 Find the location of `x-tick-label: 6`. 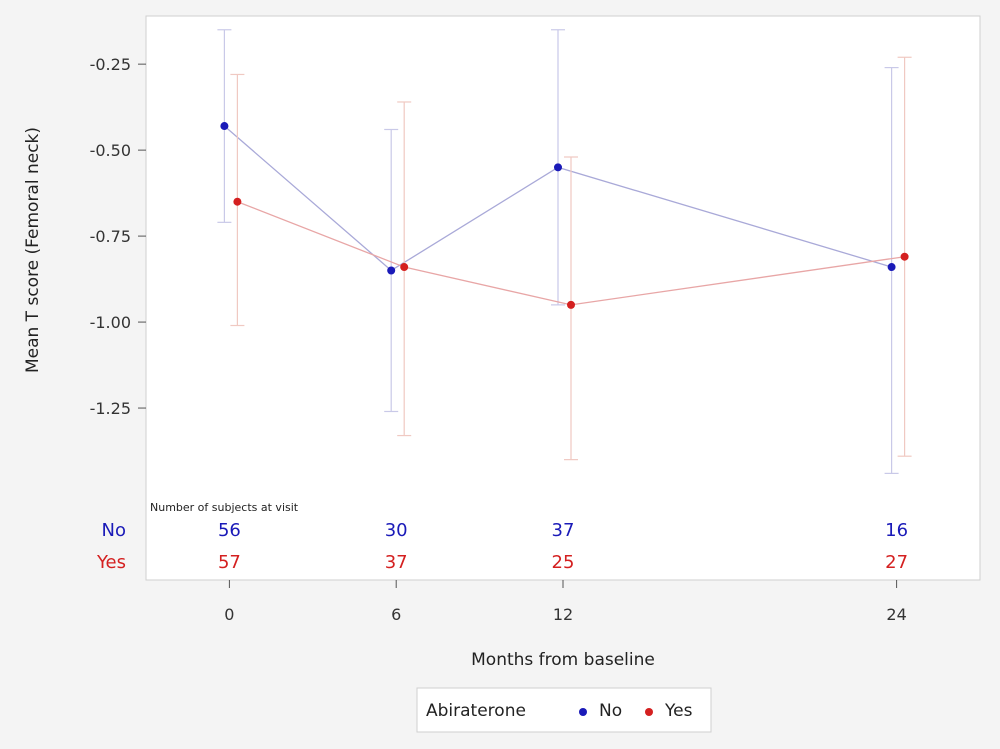

x-tick-label: 6 is located at coordinates (396, 614).